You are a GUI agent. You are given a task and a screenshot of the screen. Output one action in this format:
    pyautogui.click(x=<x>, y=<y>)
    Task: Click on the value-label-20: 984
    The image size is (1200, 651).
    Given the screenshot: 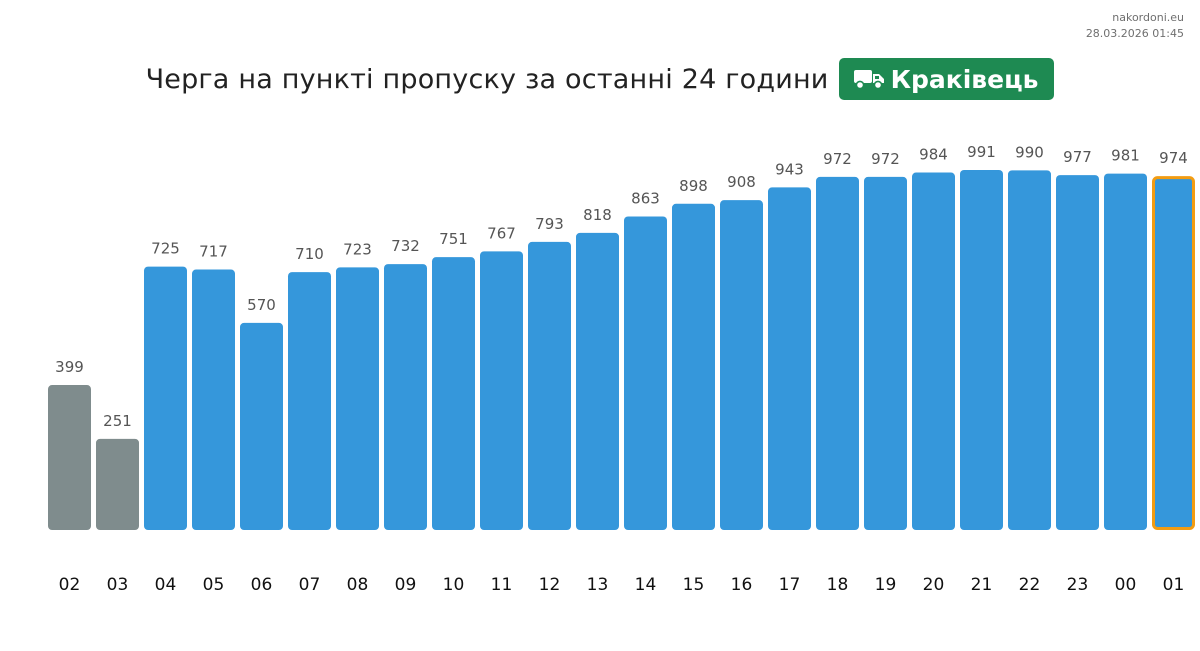 What is the action you would take?
    pyautogui.click(x=933, y=155)
    